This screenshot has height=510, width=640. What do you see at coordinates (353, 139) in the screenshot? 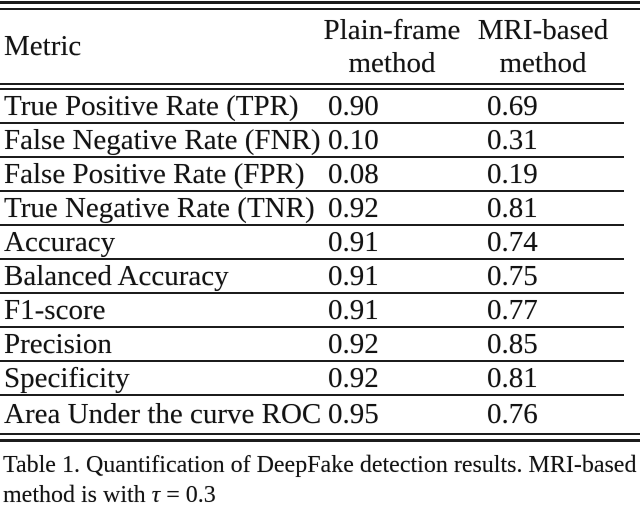
I see `plain-frame-value-cell: 0.10` at bounding box center [353, 139].